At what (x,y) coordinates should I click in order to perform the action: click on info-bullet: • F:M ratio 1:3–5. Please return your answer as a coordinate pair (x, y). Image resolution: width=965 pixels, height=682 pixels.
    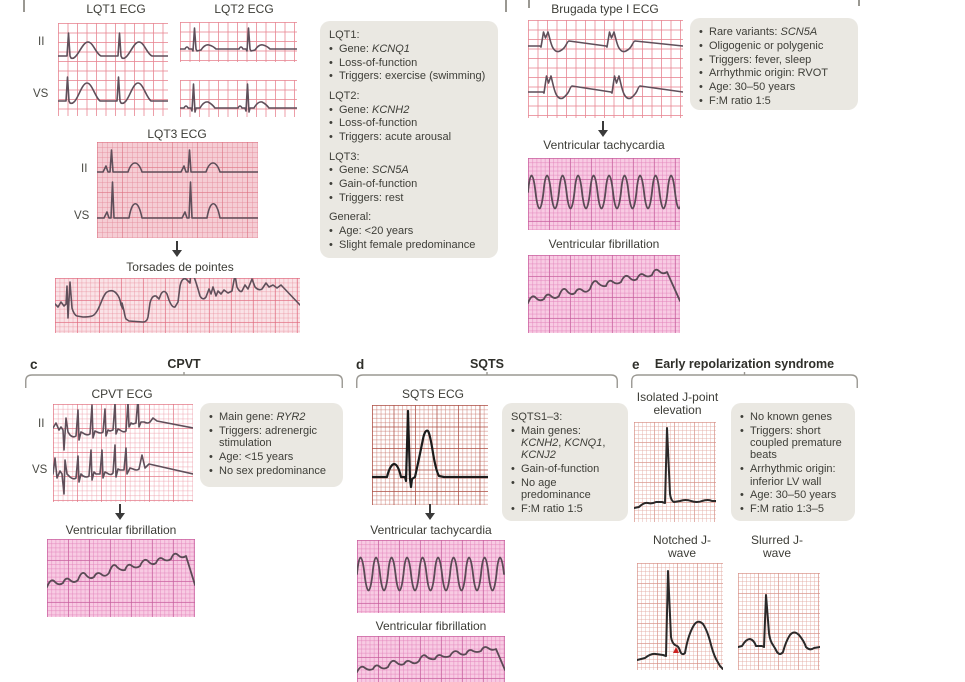
    Looking at the image, I should click on (793, 509).